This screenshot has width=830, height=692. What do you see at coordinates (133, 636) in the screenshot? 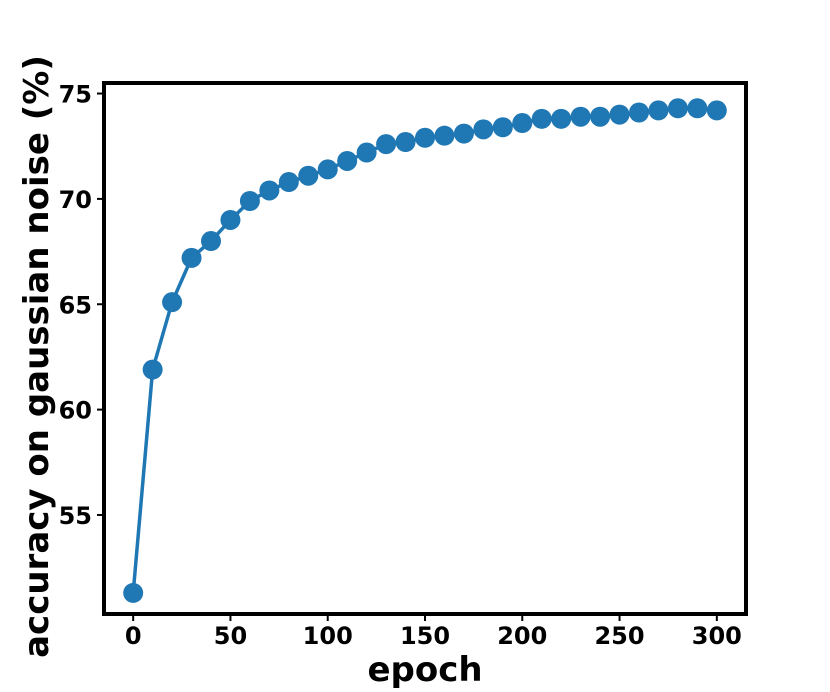
I see `x-tick-label: 0` at bounding box center [133, 636].